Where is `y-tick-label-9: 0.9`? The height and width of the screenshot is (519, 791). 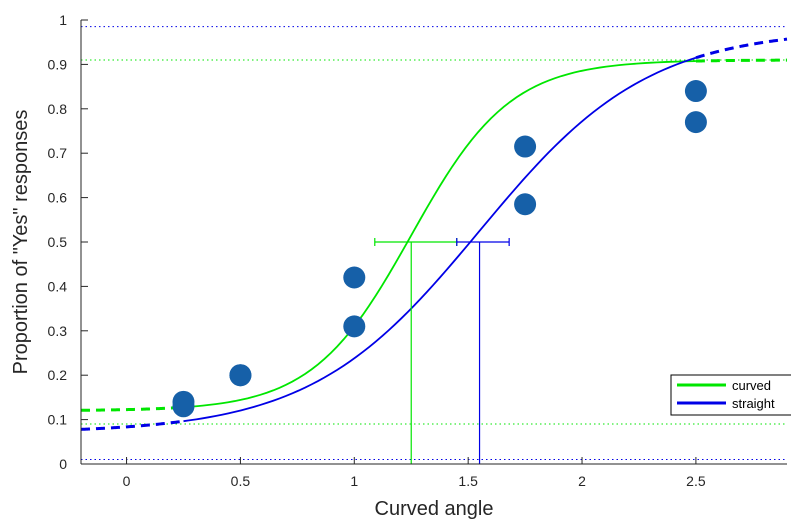 y-tick-label-9: 0.9 is located at coordinates (58, 64).